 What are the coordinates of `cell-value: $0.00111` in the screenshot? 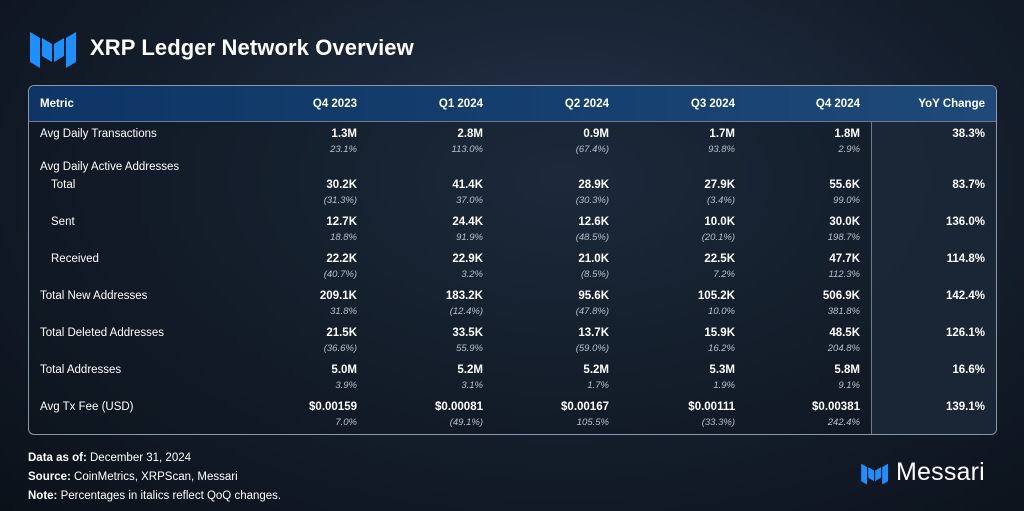 It's located at (711, 407).